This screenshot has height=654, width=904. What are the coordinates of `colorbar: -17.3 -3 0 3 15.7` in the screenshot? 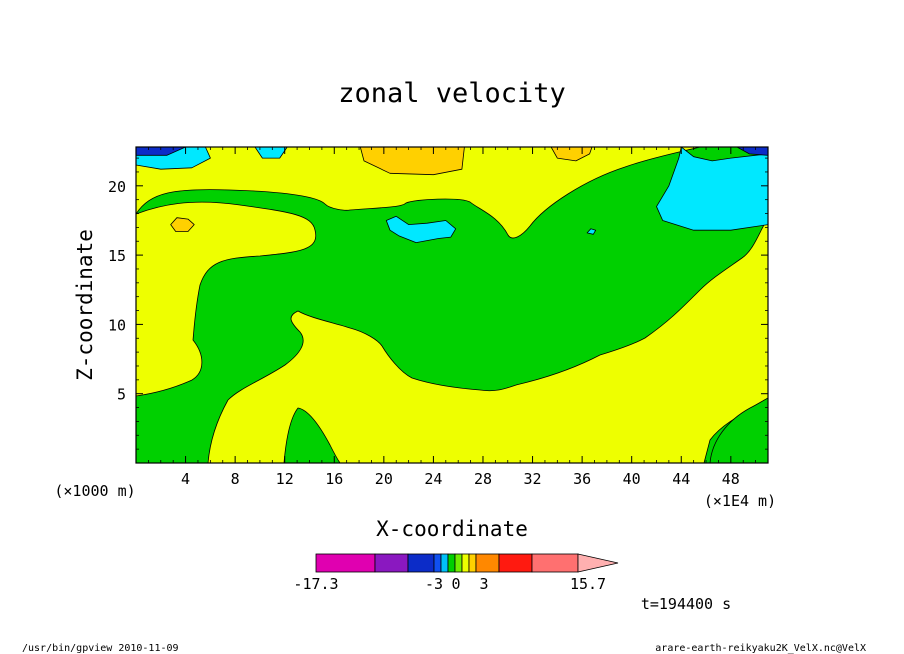 It's located at (456, 573).